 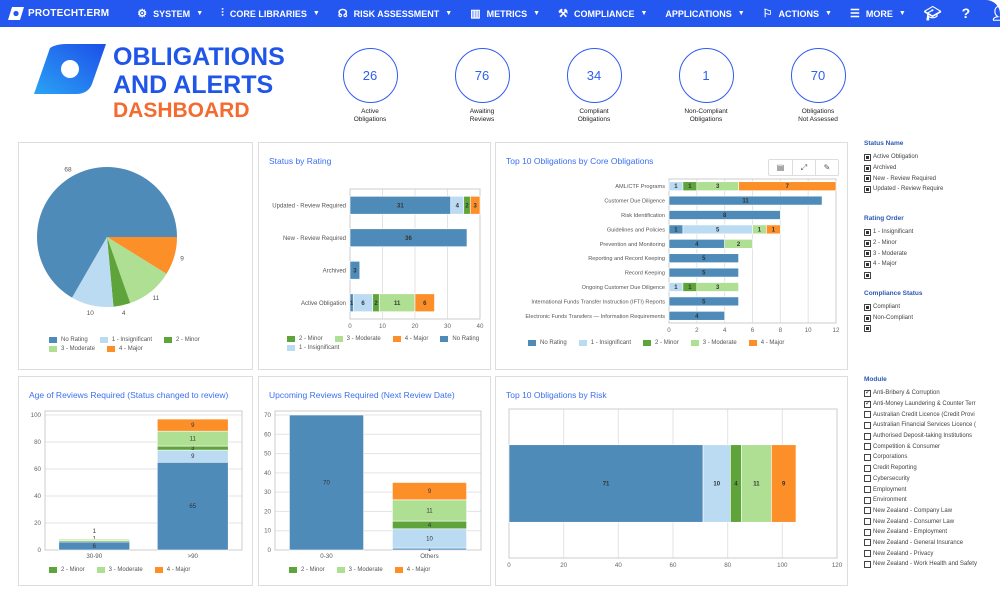 What do you see at coordinates (932, 457) in the screenshot?
I see `filter-checkbox-item: Corporations` at bounding box center [932, 457].